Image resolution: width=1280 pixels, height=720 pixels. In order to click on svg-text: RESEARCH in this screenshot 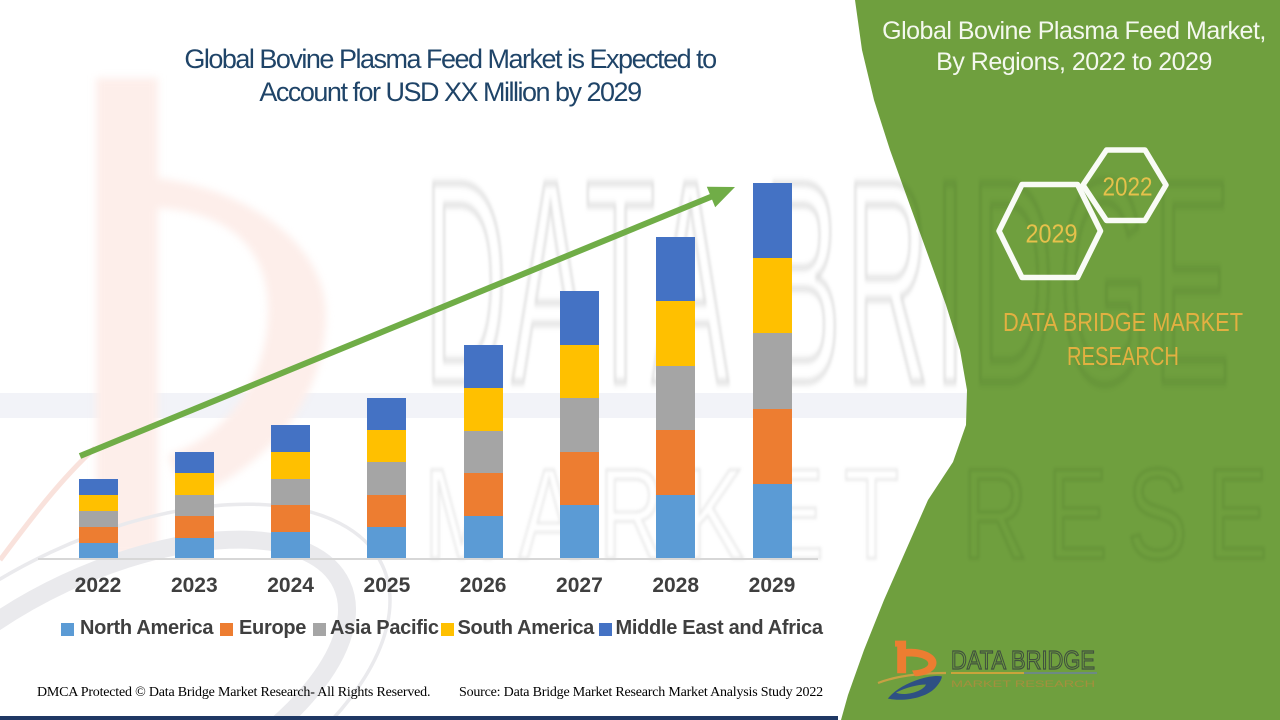, I will do `click(1123, 356)`.